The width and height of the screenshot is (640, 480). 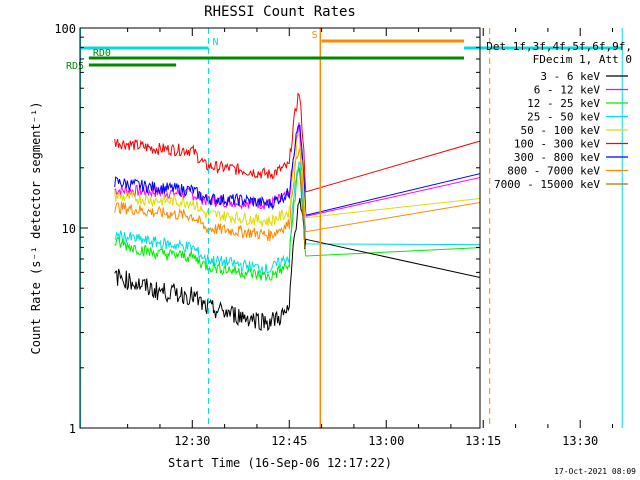 I want to click on annotation-label-4: S, so click(x=315, y=35).